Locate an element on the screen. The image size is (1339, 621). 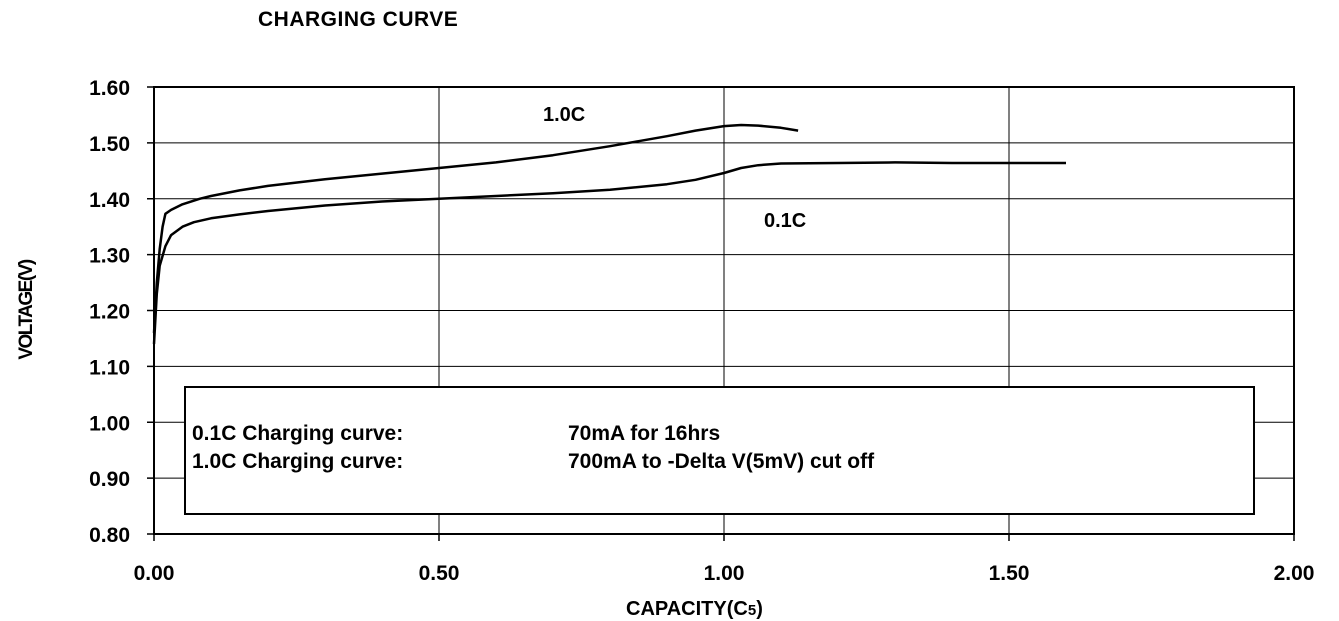
series-label-1-0c: 1.0C is located at coordinates (564, 115).